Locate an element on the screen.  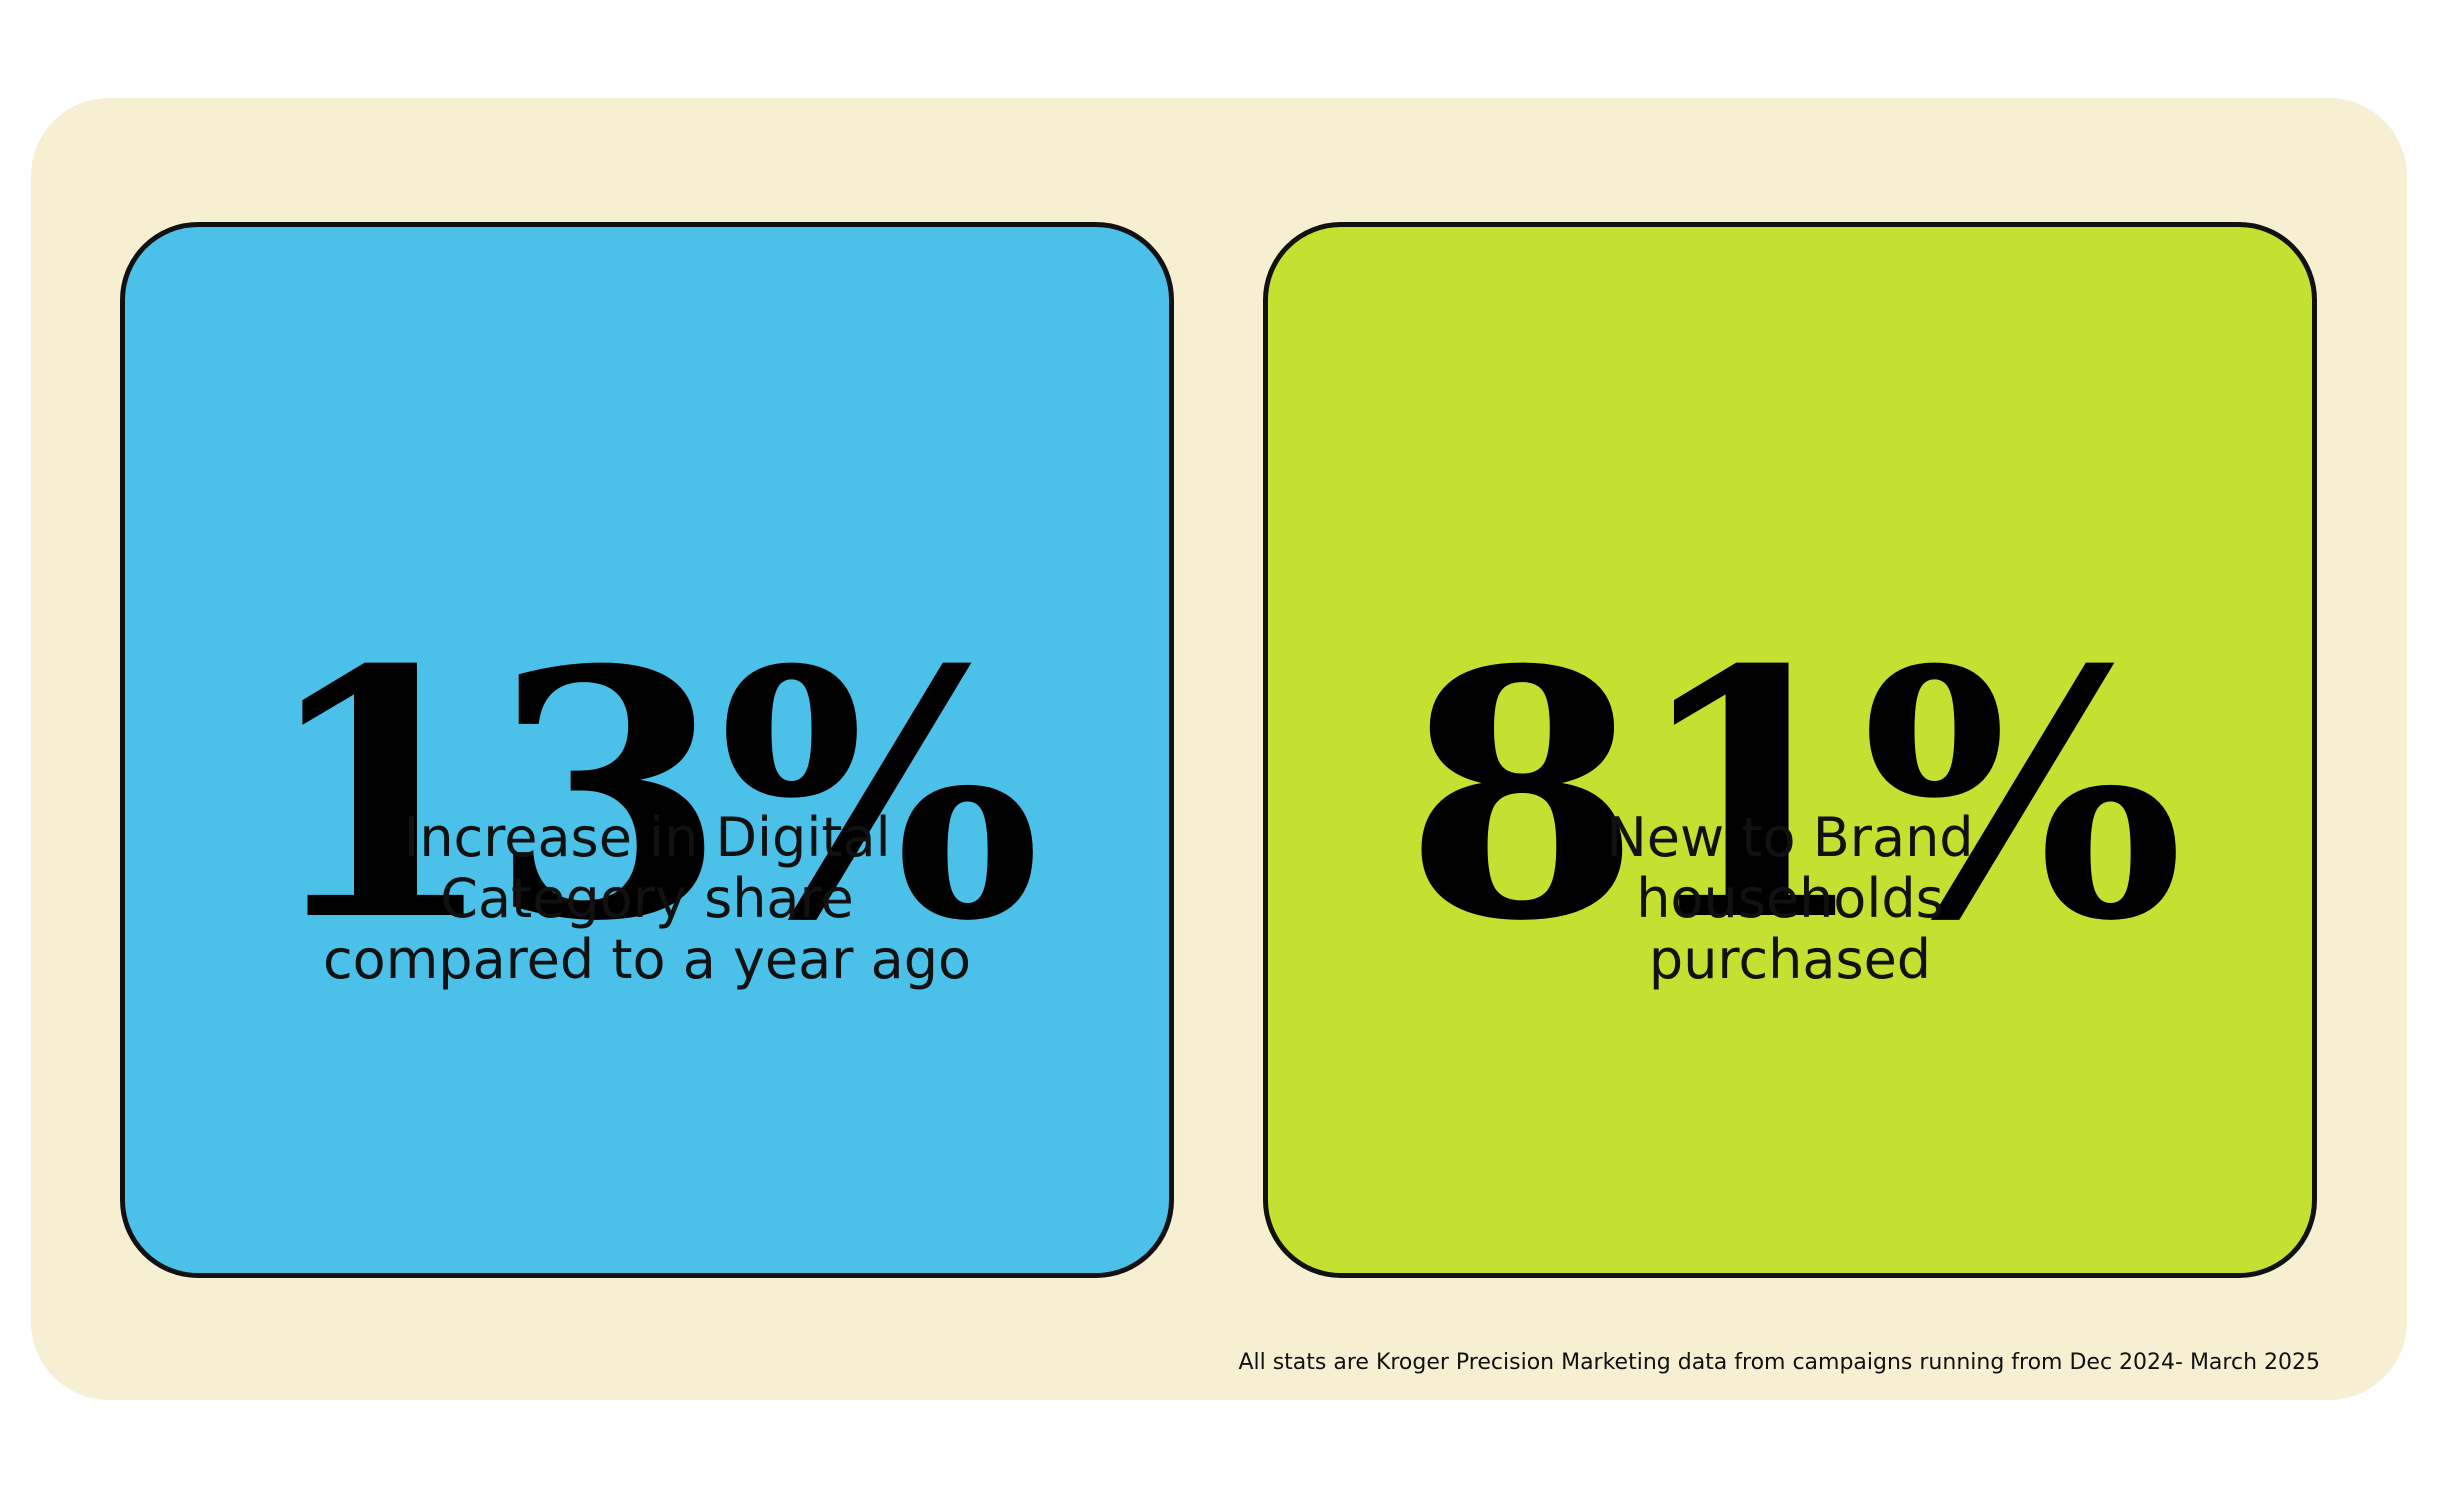
stat-label: New to Brand households purchased is located at coordinates (1790, 898).